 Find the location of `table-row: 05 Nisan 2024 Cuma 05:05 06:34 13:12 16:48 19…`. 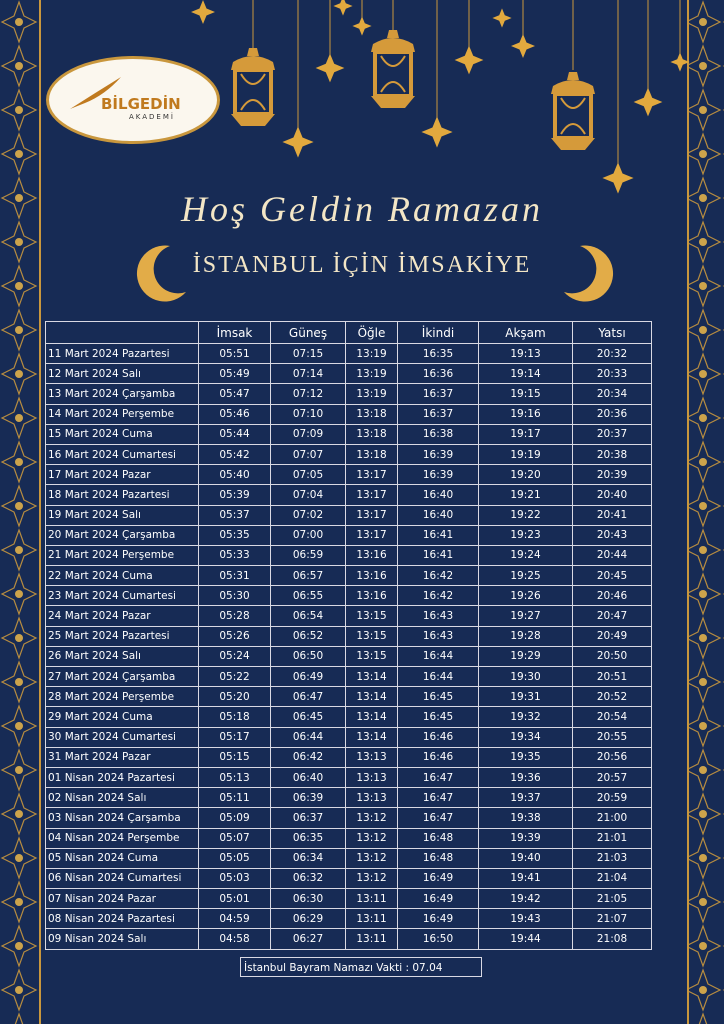

table-row: 05 Nisan 2024 Cuma 05:05 06:34 13:12 16:48 19… is located at coordinates (348, 858).